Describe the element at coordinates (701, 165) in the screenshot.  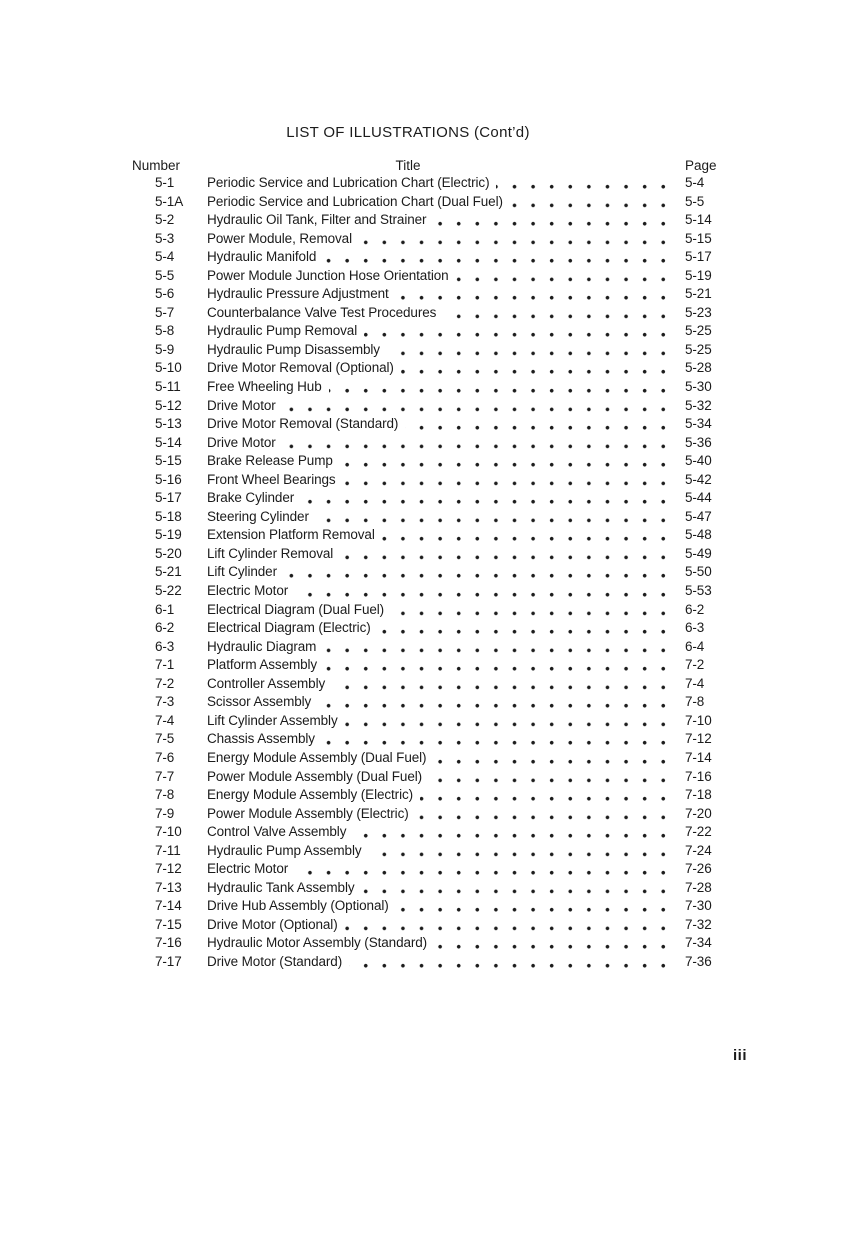
I see `column-header-page: Page` at that location.